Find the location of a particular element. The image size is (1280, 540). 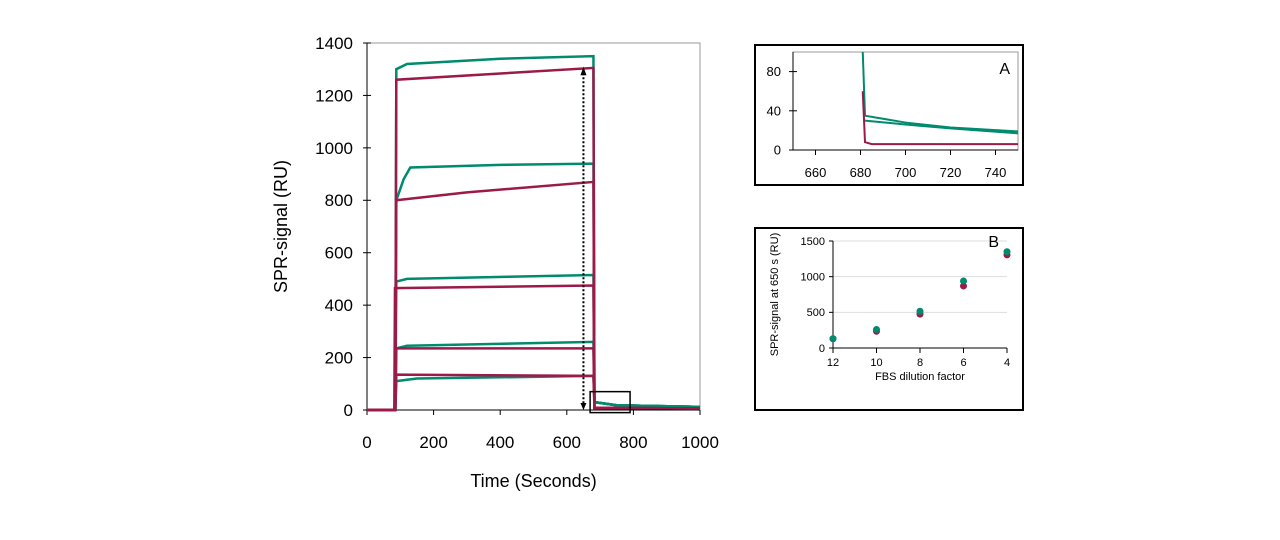

y-tick-label: 40 is located at coordinates (774, 110).